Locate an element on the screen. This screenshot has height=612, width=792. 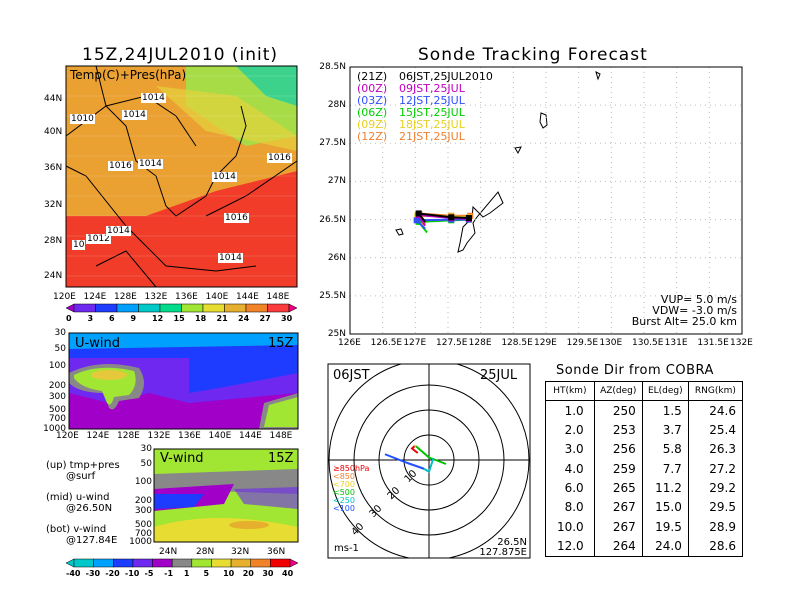
track-line is located at coordinates (441, 224).